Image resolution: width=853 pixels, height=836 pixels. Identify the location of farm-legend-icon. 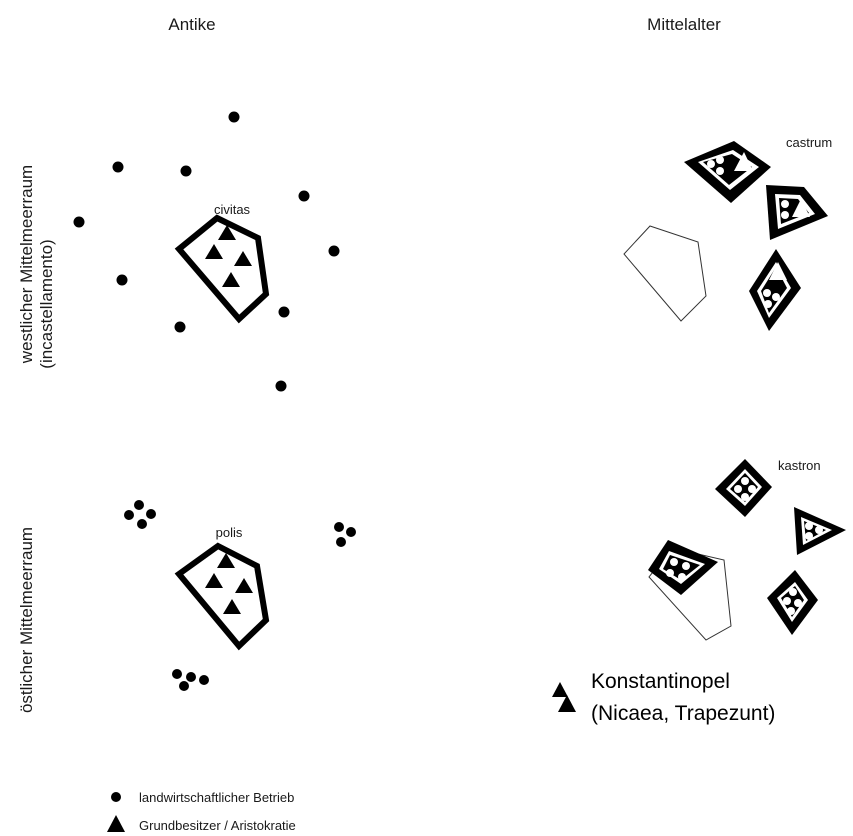
(116, 797).